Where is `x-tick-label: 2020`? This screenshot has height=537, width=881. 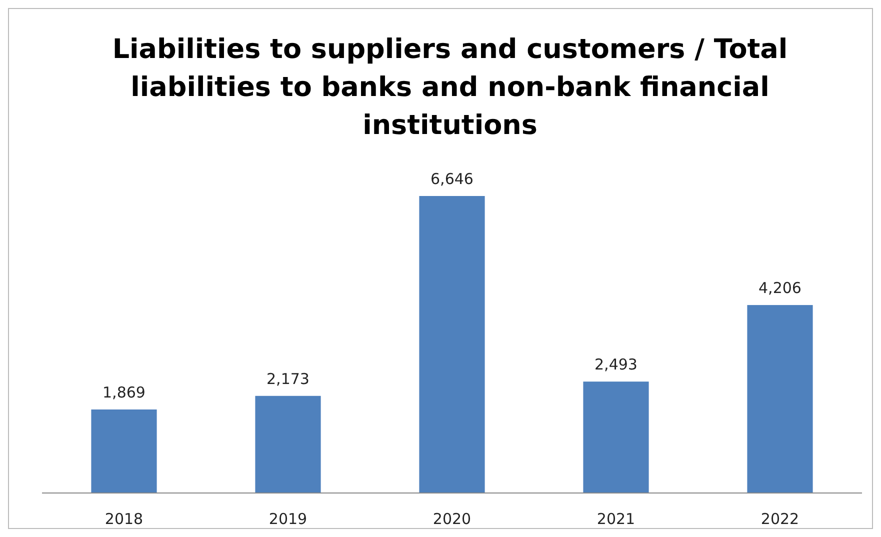 x-tick-label: 2020 is located at coordinates (452, 519).